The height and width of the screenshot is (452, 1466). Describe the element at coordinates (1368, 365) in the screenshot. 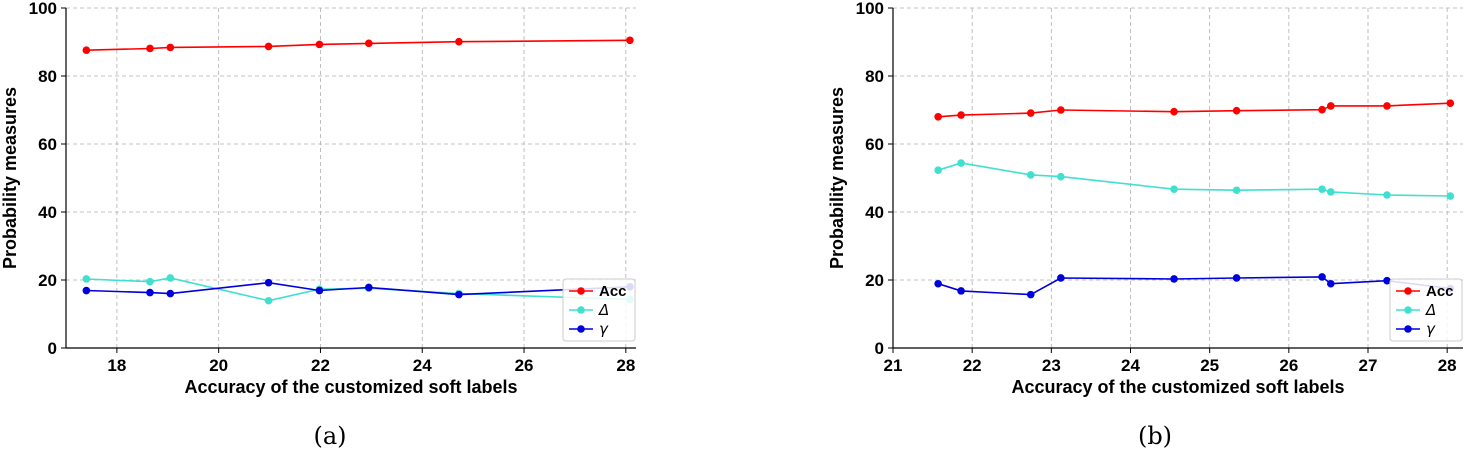

I see `x-tick-label: 27` at that location.